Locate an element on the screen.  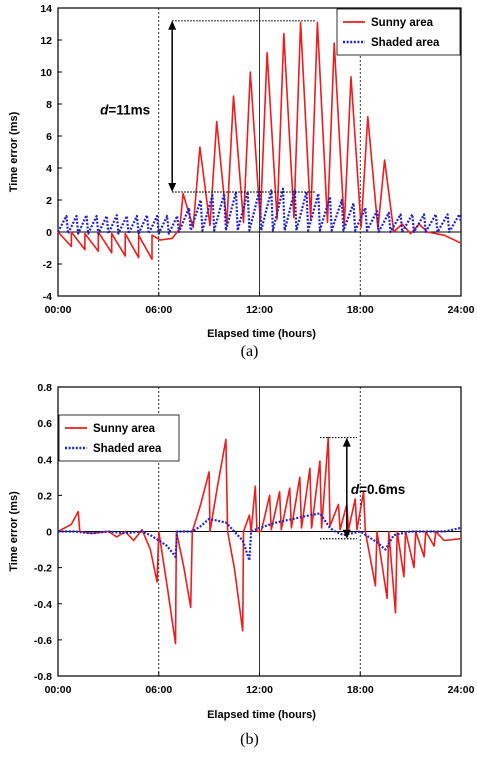
y-tick-label: 0.4 is located at coordinates (44, 460).